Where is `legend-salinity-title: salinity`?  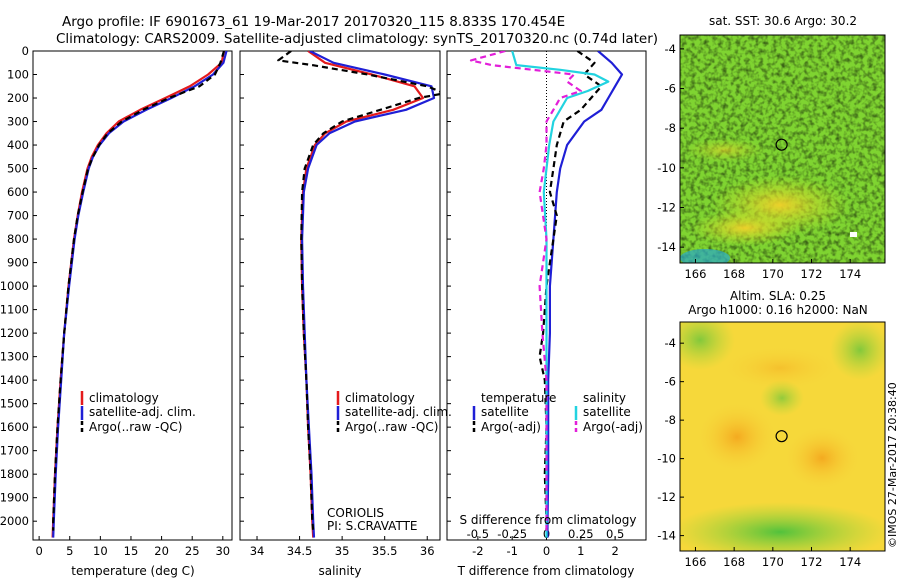 legend-salinity-title: salinity is located at coordinates (604, 398).